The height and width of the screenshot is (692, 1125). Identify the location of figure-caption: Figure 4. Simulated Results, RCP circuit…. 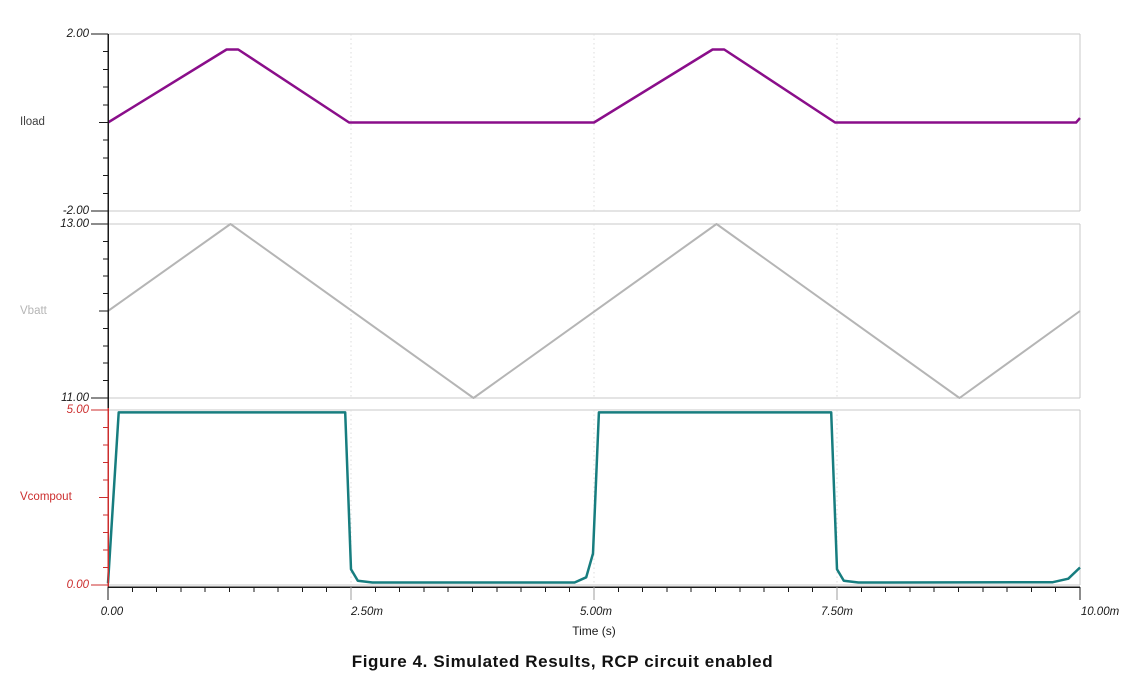
(562, 661).